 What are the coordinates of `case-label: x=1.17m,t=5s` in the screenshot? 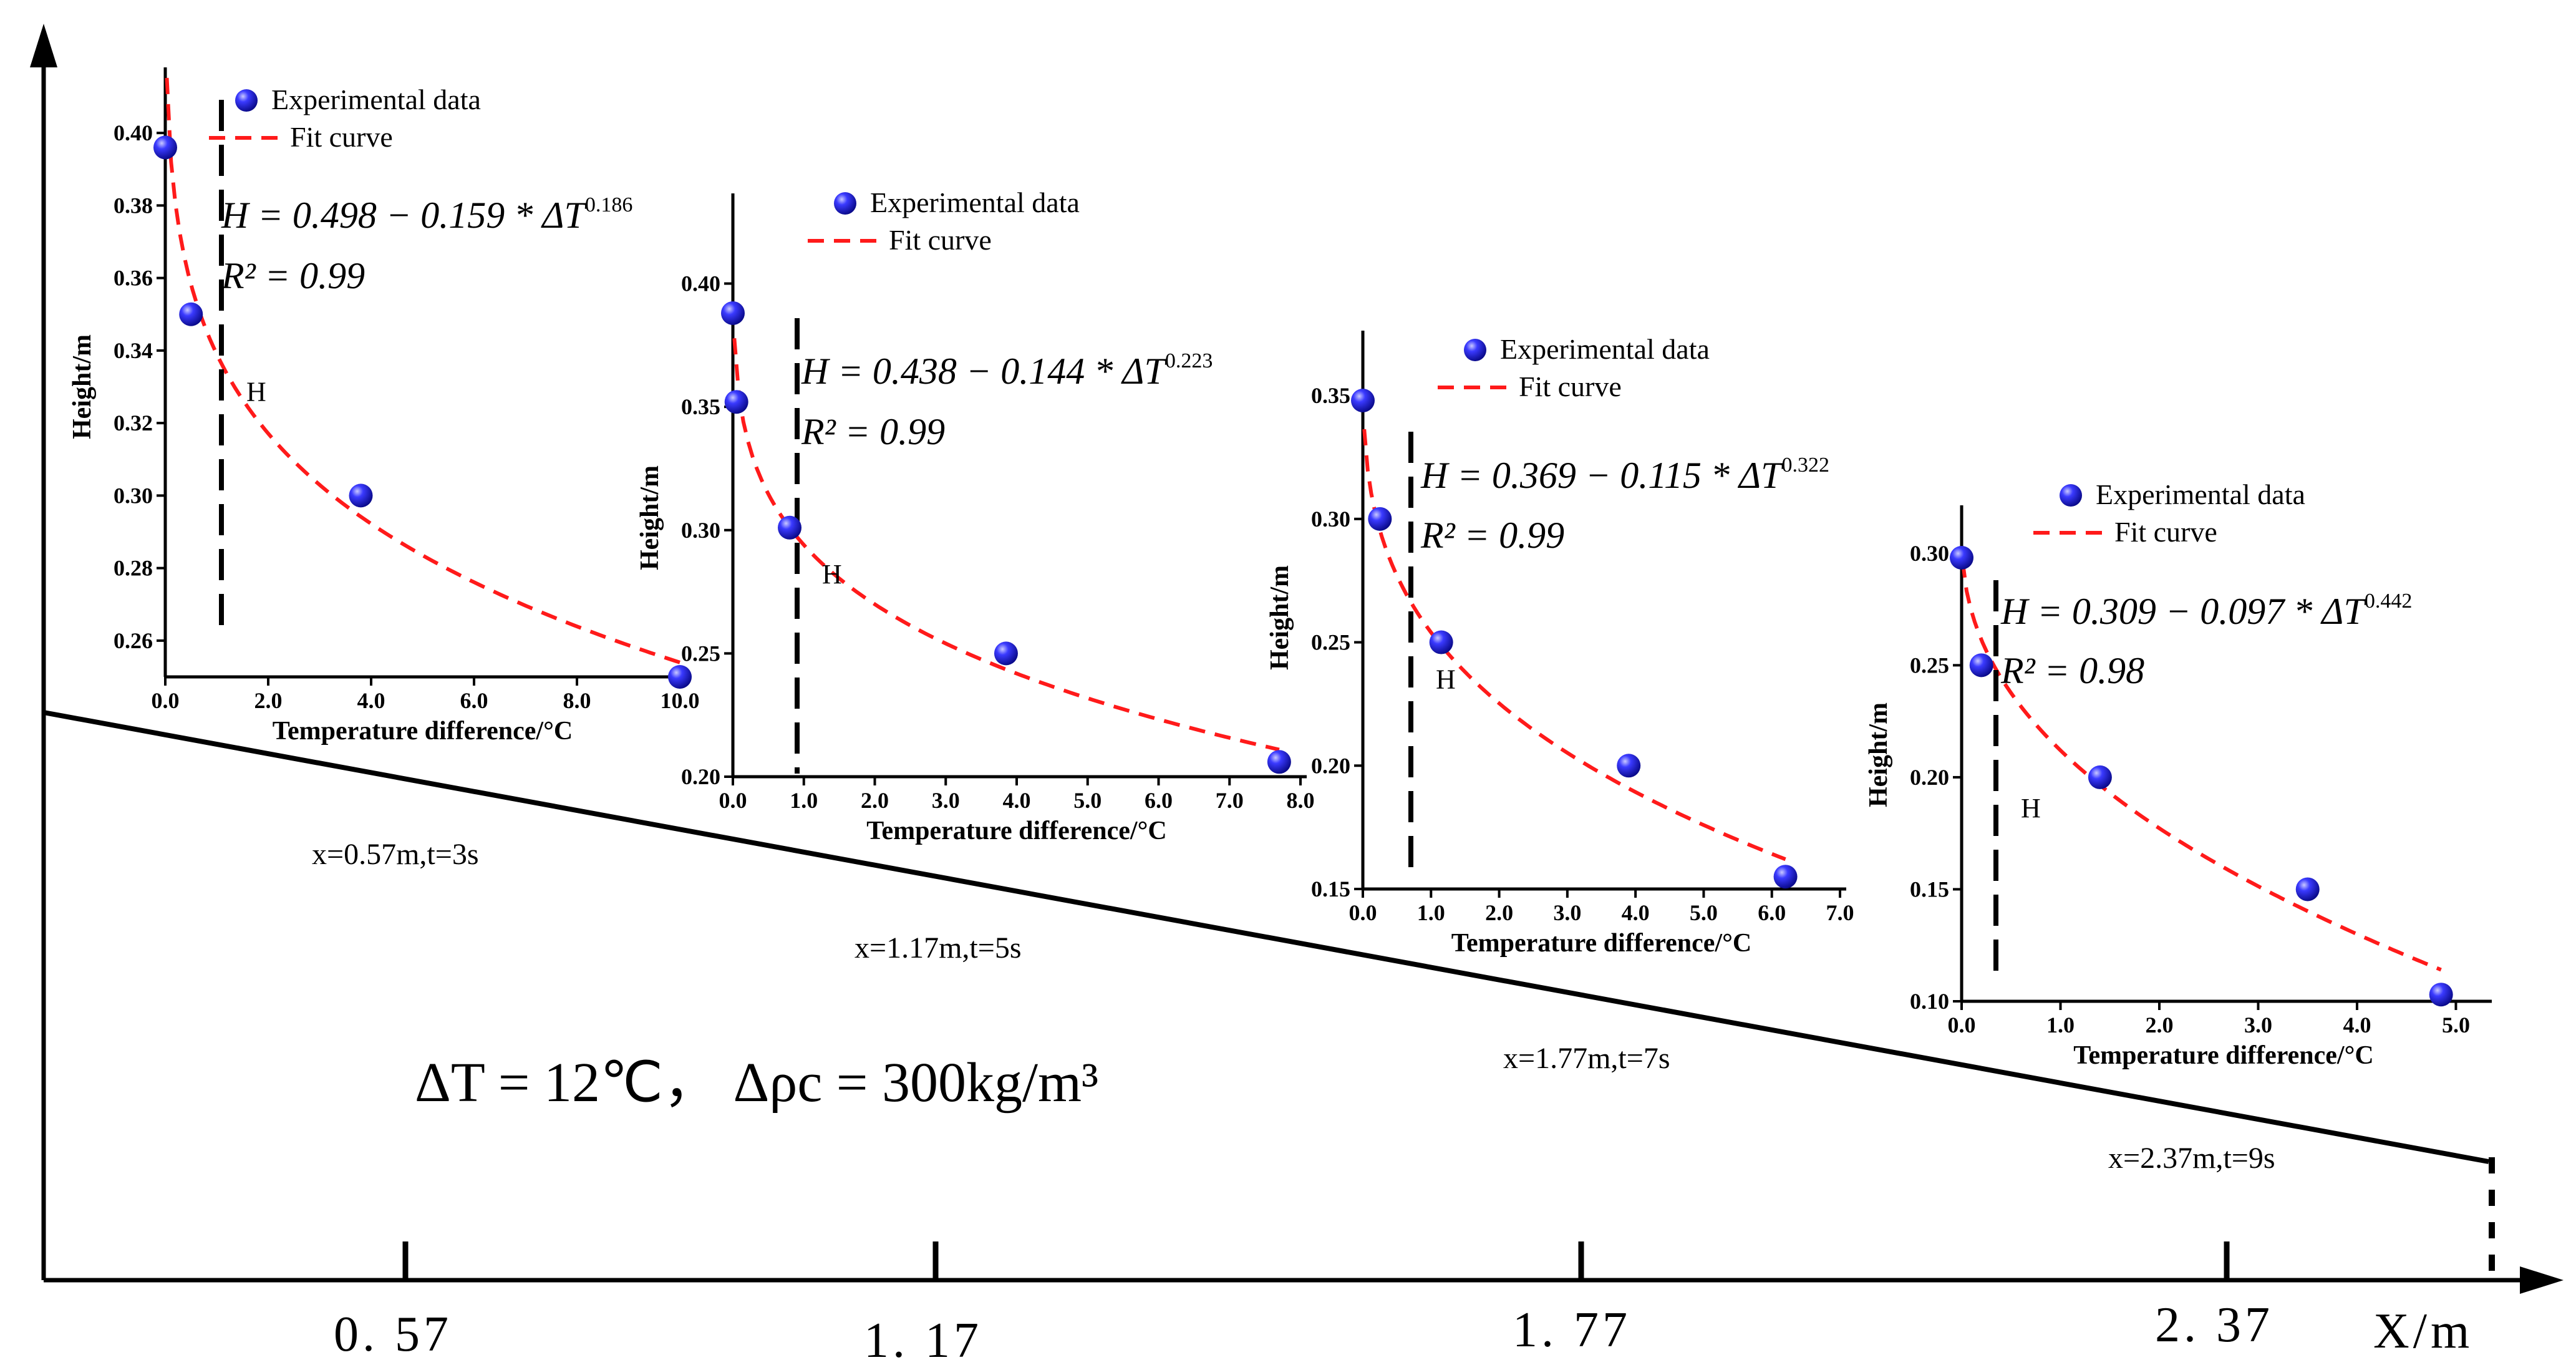 It's located at (939, 947).